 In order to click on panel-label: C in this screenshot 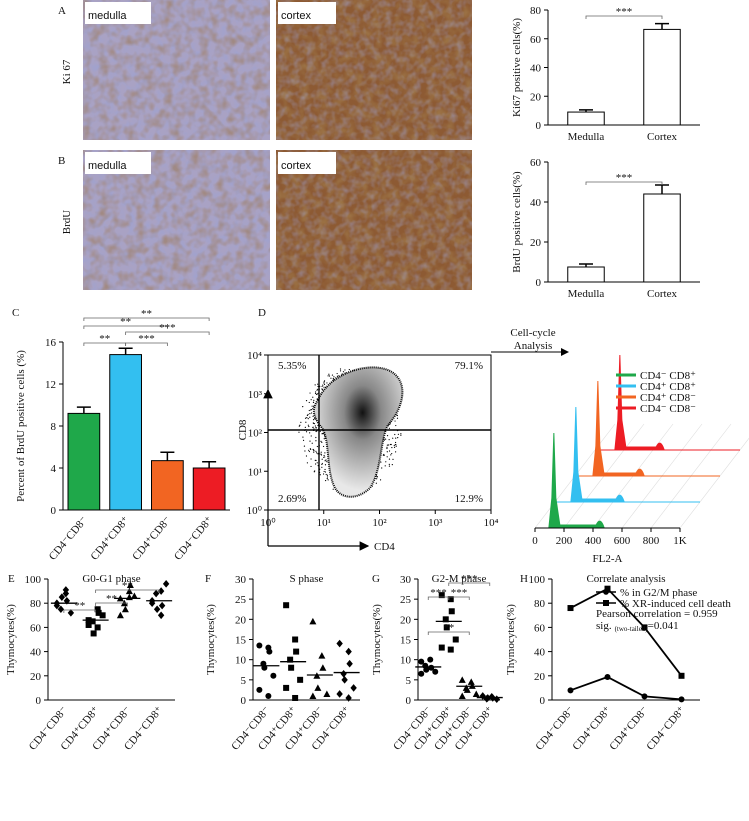, I will do `click(15, 313)`.